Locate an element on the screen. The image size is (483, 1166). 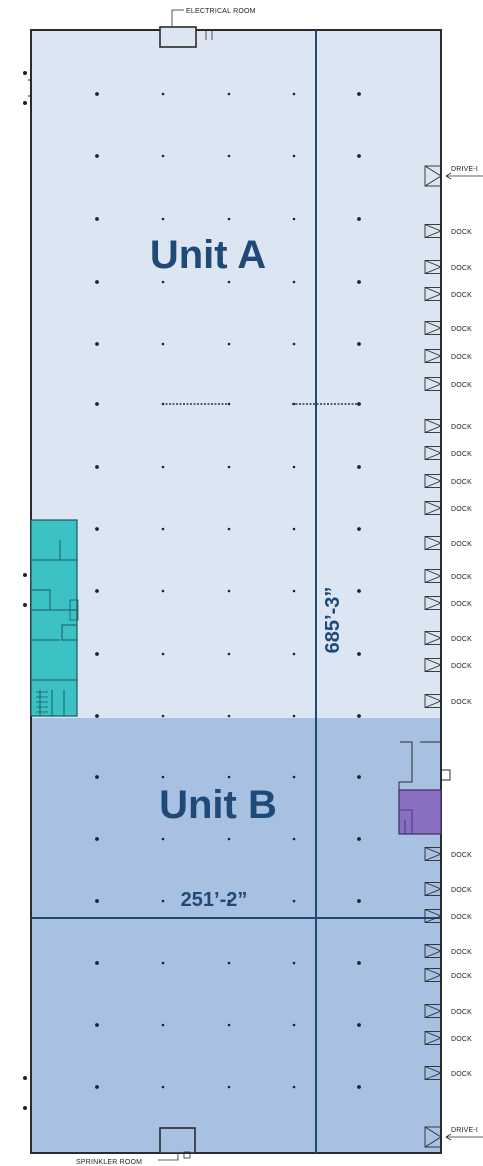
length-dimension-label: 685’-3” is located at coordinates (333, 620).